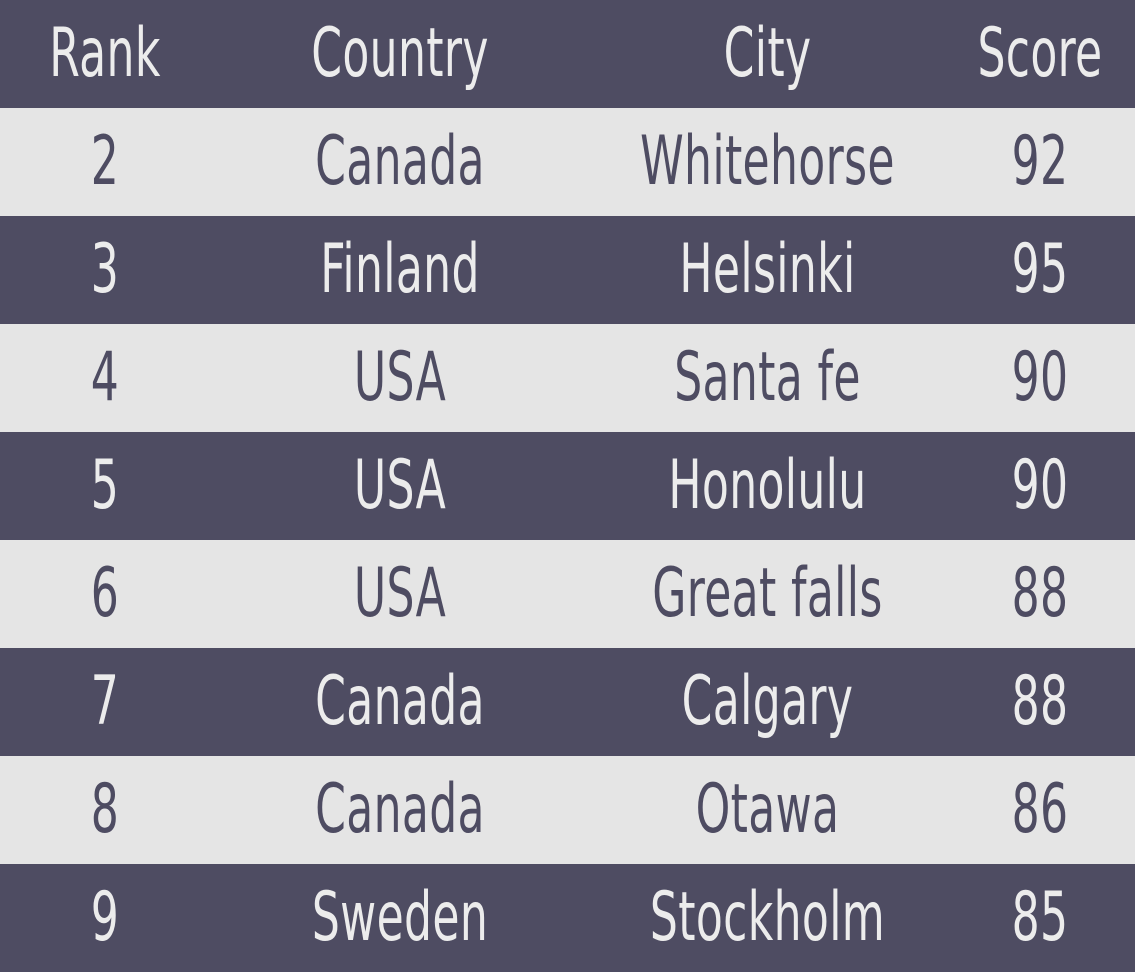 The height and width of the screenshot is (972, 1135). I want to click on table-header-row: Rank Country City Score, so click(567, 54).